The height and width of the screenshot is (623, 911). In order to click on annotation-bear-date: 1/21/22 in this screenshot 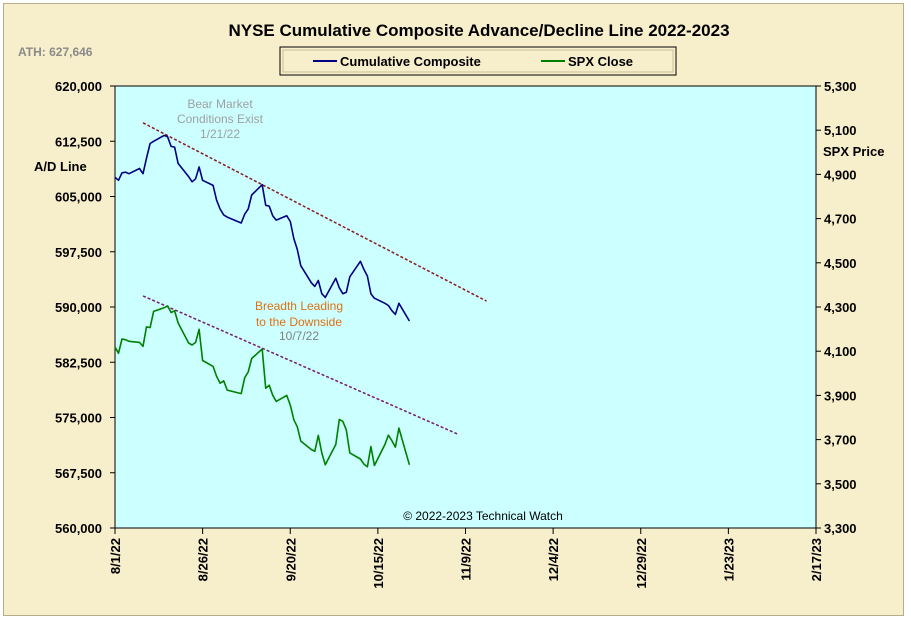, I will do `click(220, 134)`.